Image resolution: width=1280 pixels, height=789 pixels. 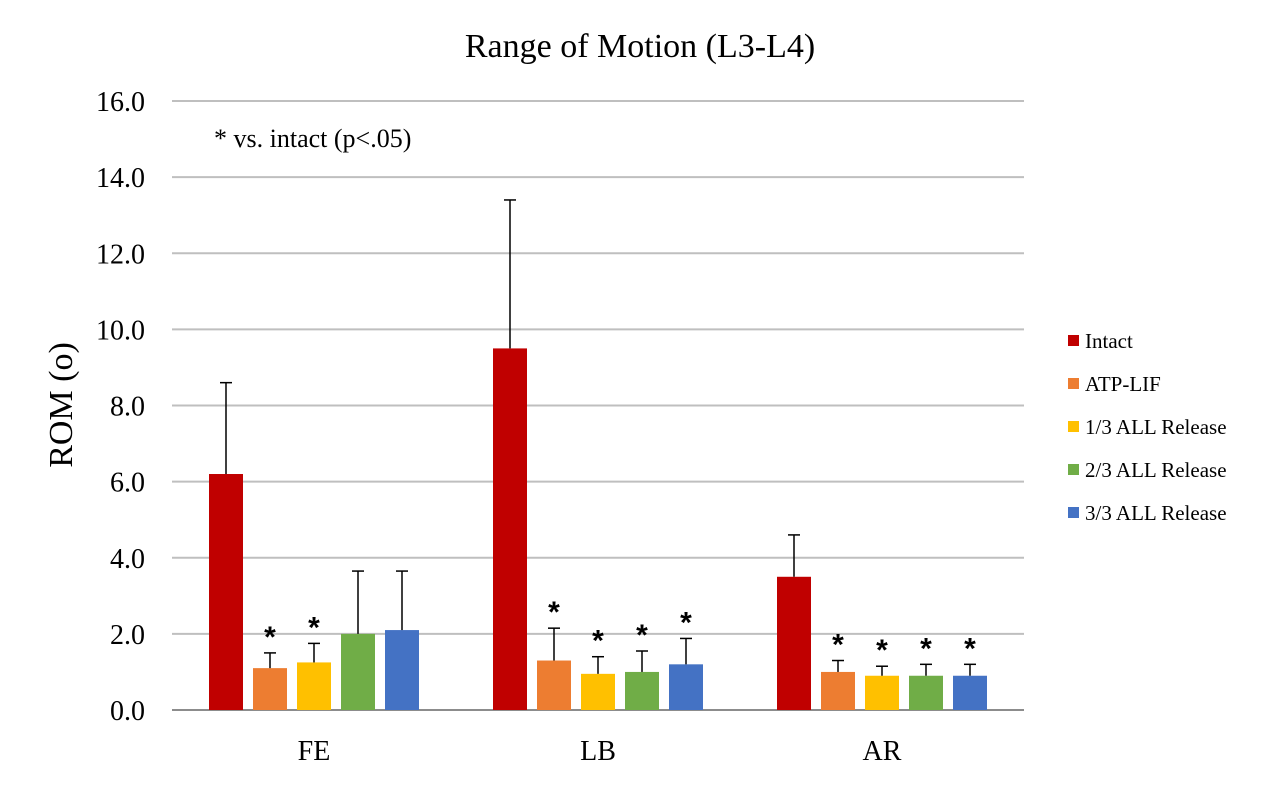 I want to click on y-tick-label: 0.0, so click(x=127, y=711).